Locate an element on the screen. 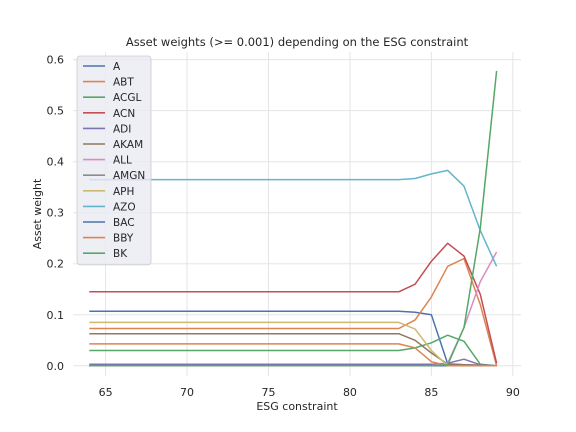 The image size is (576, 432). legend-label: AMGN is located at coordinates (129, 176).